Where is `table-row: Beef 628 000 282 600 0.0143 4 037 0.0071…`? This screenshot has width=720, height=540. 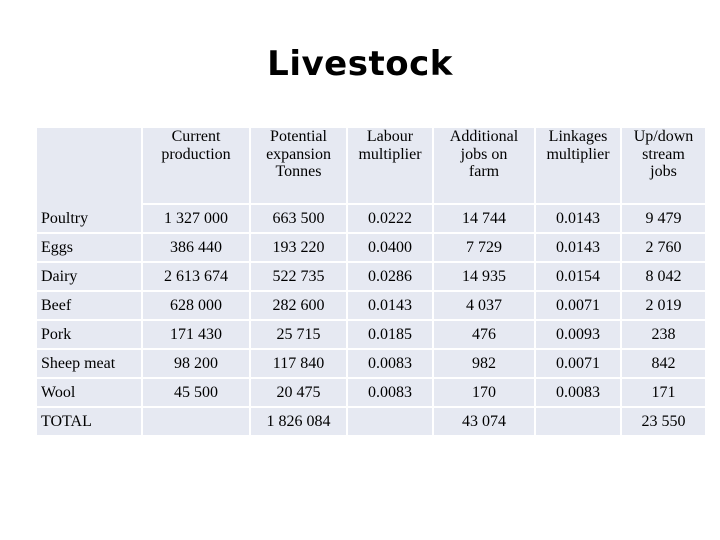
table-row: Beef 628 000 282 600 0.0143 4 037 0.0071… is located at coordinates (371, 305).